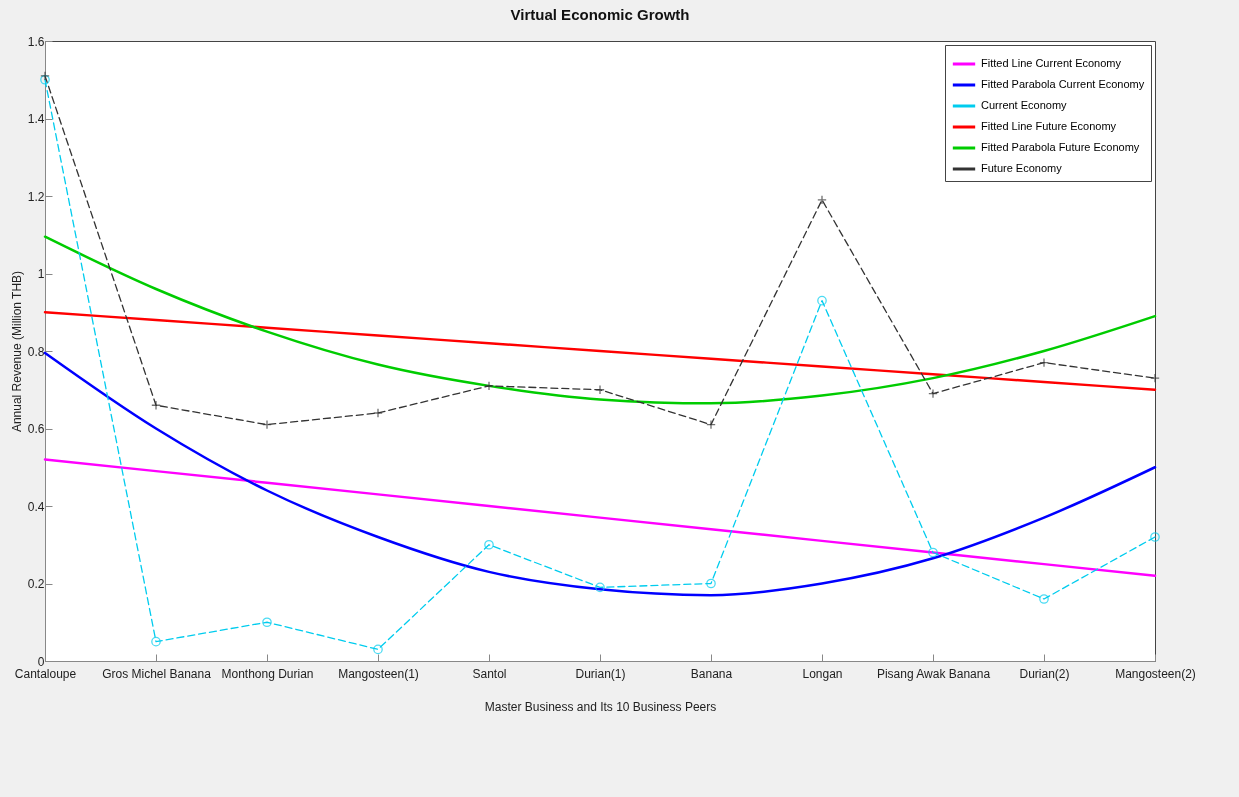 The image size is (1239, 797). What do you see at coordinates (36, 196) in the screenshot?
I see `y-tick-label: 1.2` at bounding box center [36, 196].